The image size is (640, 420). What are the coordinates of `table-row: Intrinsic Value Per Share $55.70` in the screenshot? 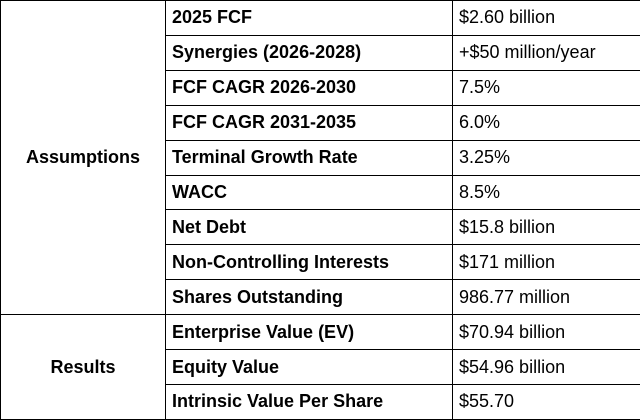 It's located at (320, 401).